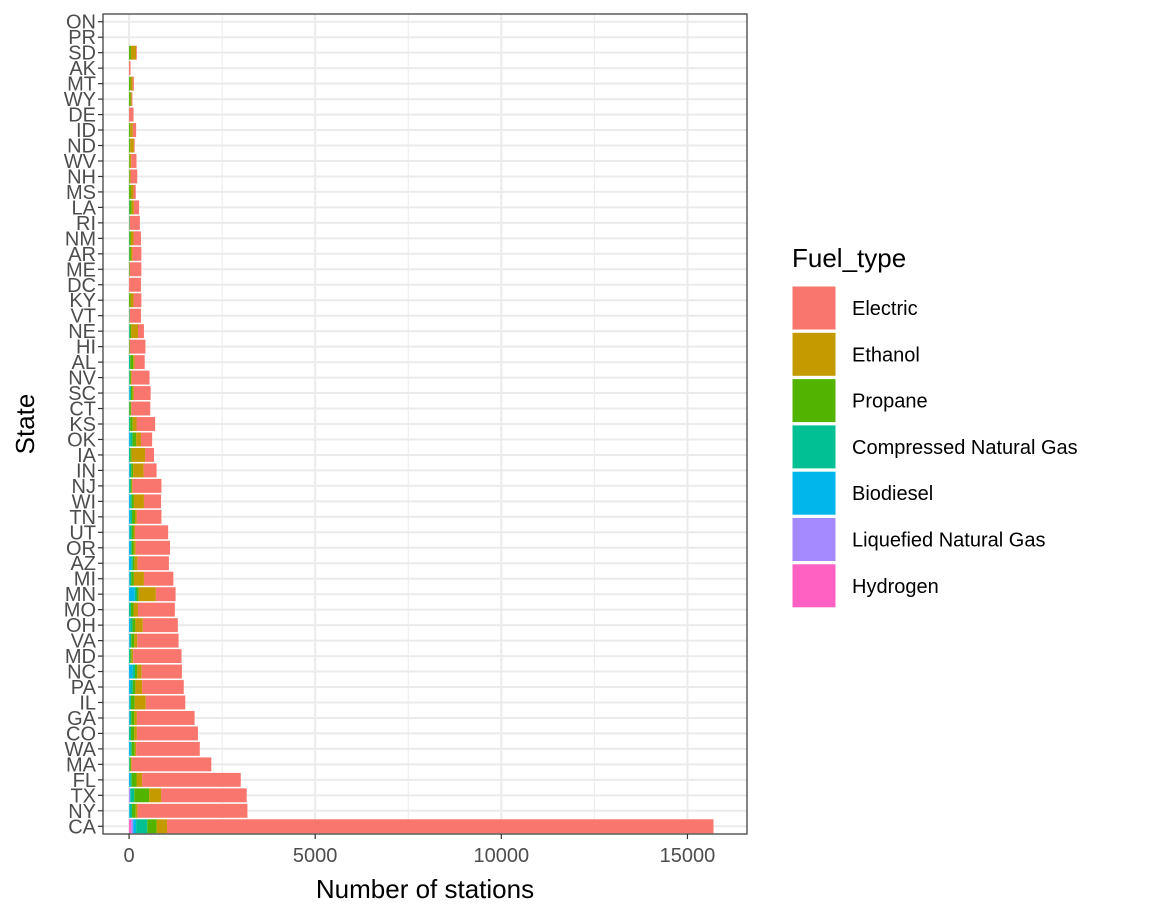  What do you see at coordinates (138, 454) in the screenshot?
I see `bar-ia-ethanol` at bounding box center [138, 454].